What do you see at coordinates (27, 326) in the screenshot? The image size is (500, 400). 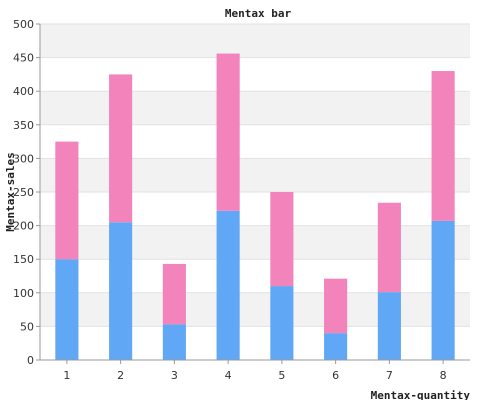 I see `y-tick-label: 50` at bounding box center [27, 326].